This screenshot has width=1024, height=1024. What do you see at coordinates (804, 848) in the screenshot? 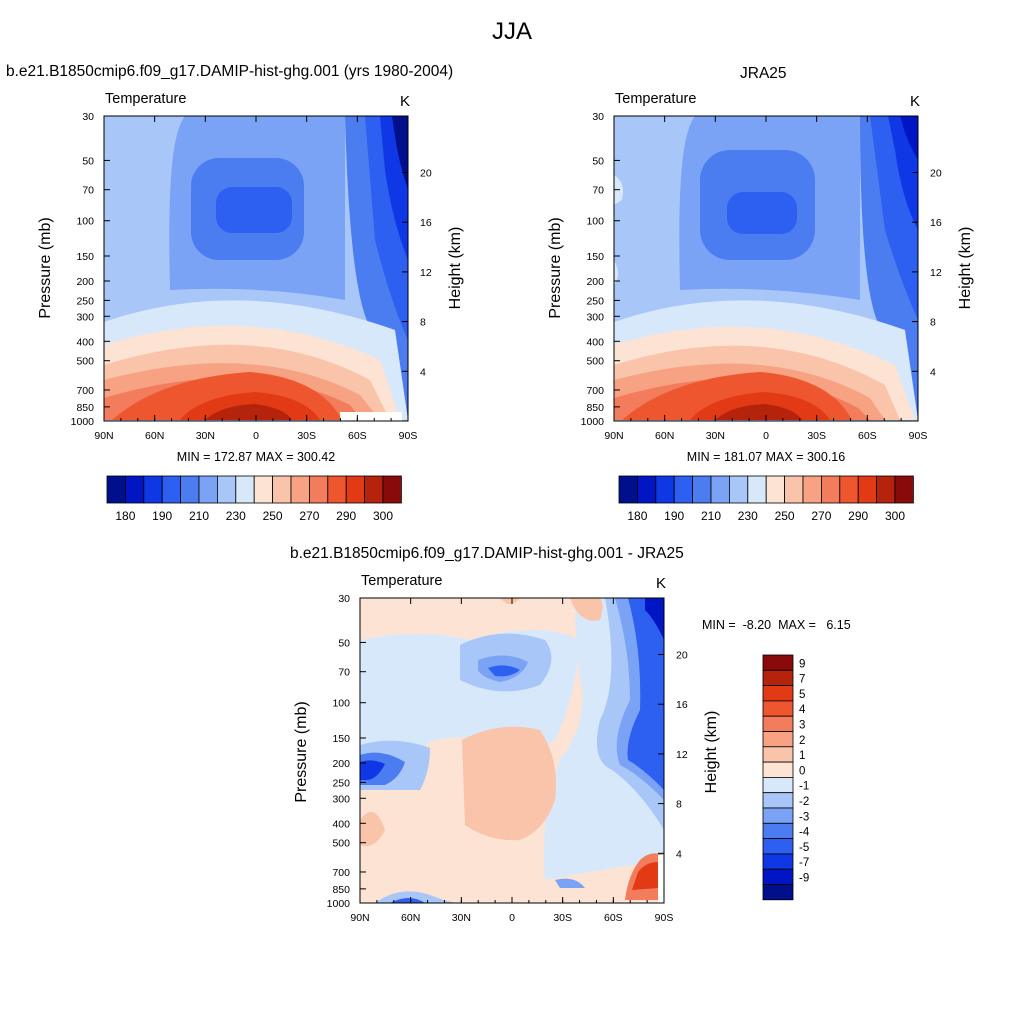
I see `colorbar-label: -5` at bounding box center [804, 848].